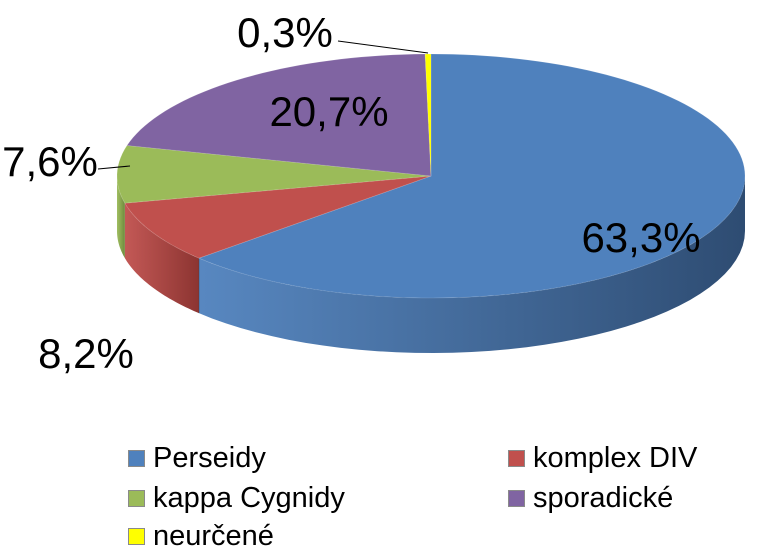 This screenshot has height=557, width=767. What do you see at coordinates (516, 498) in the screenshot?
I see `legend-swatch-sporadicke` at bounding box center [516, 498].